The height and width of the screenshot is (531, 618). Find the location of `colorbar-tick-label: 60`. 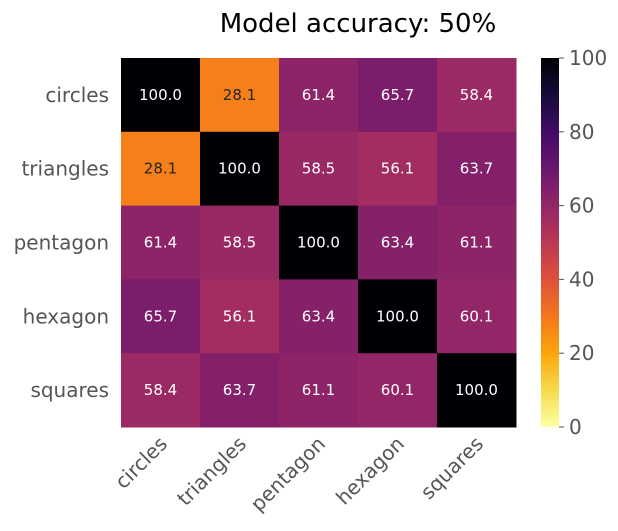

colorbar-tick-label: 60 is located at coordinates (581, 206).